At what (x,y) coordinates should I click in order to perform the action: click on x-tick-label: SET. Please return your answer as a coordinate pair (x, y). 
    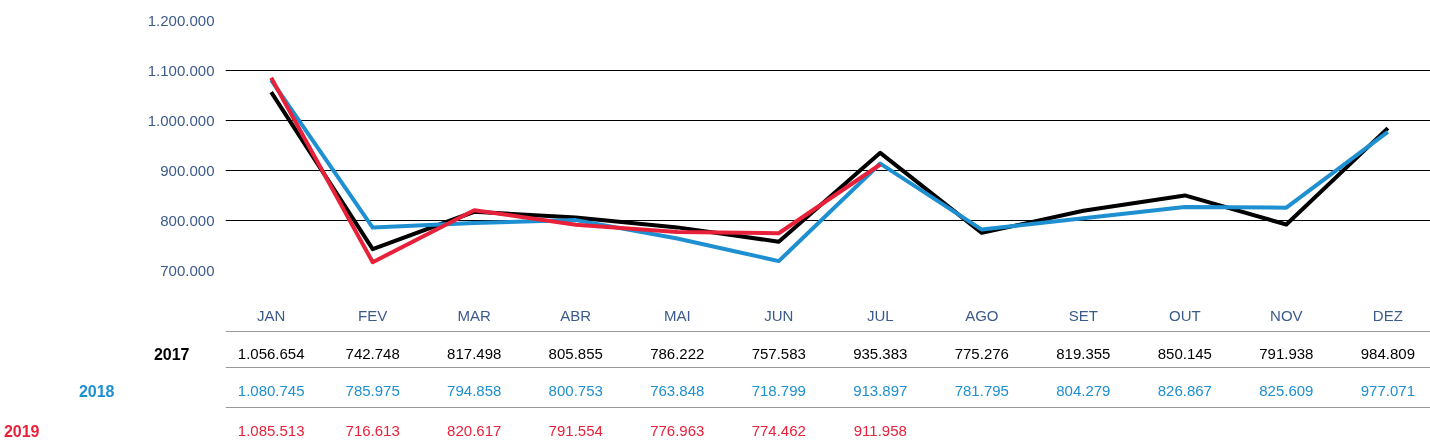
    Looking at the image, I should click on (1083, 315).